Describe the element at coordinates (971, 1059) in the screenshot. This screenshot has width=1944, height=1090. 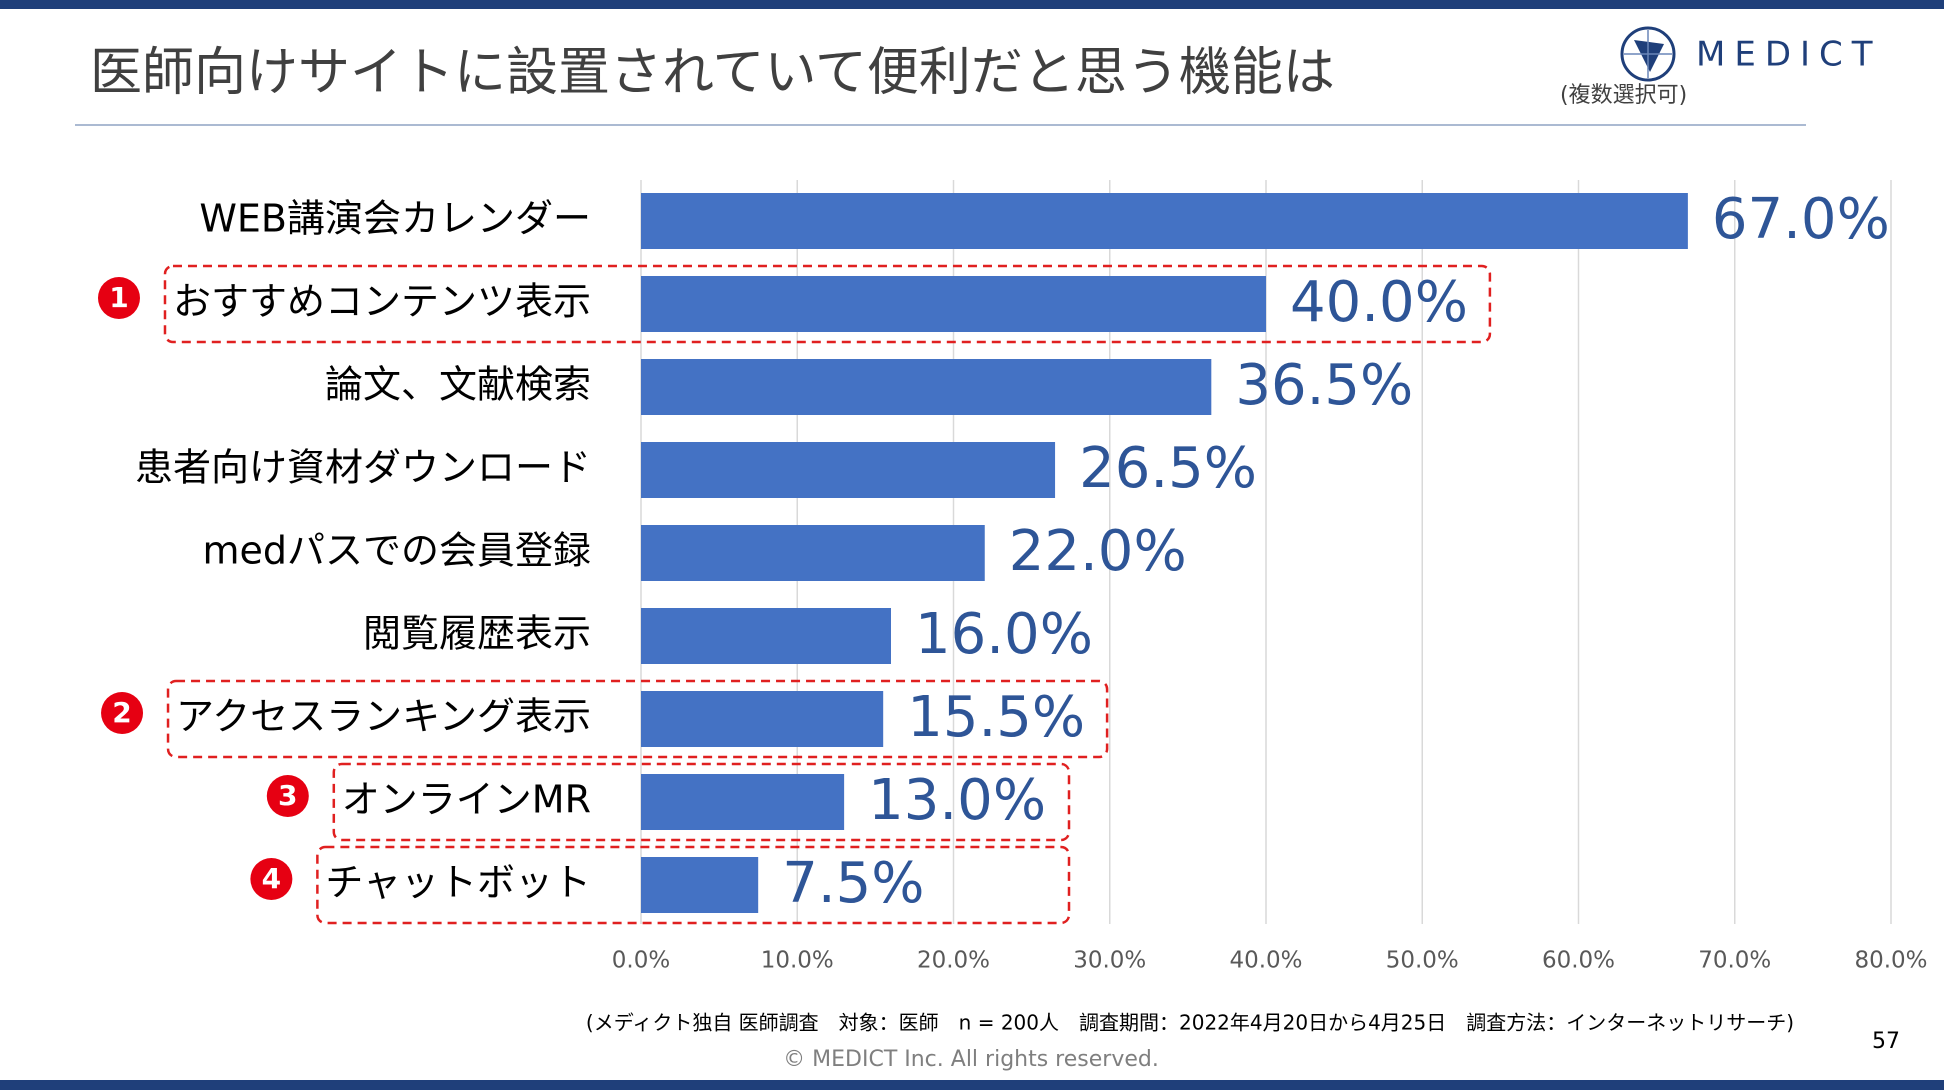
I see `copyright: © MEDICT Inc. All rights reserved.` at that location.